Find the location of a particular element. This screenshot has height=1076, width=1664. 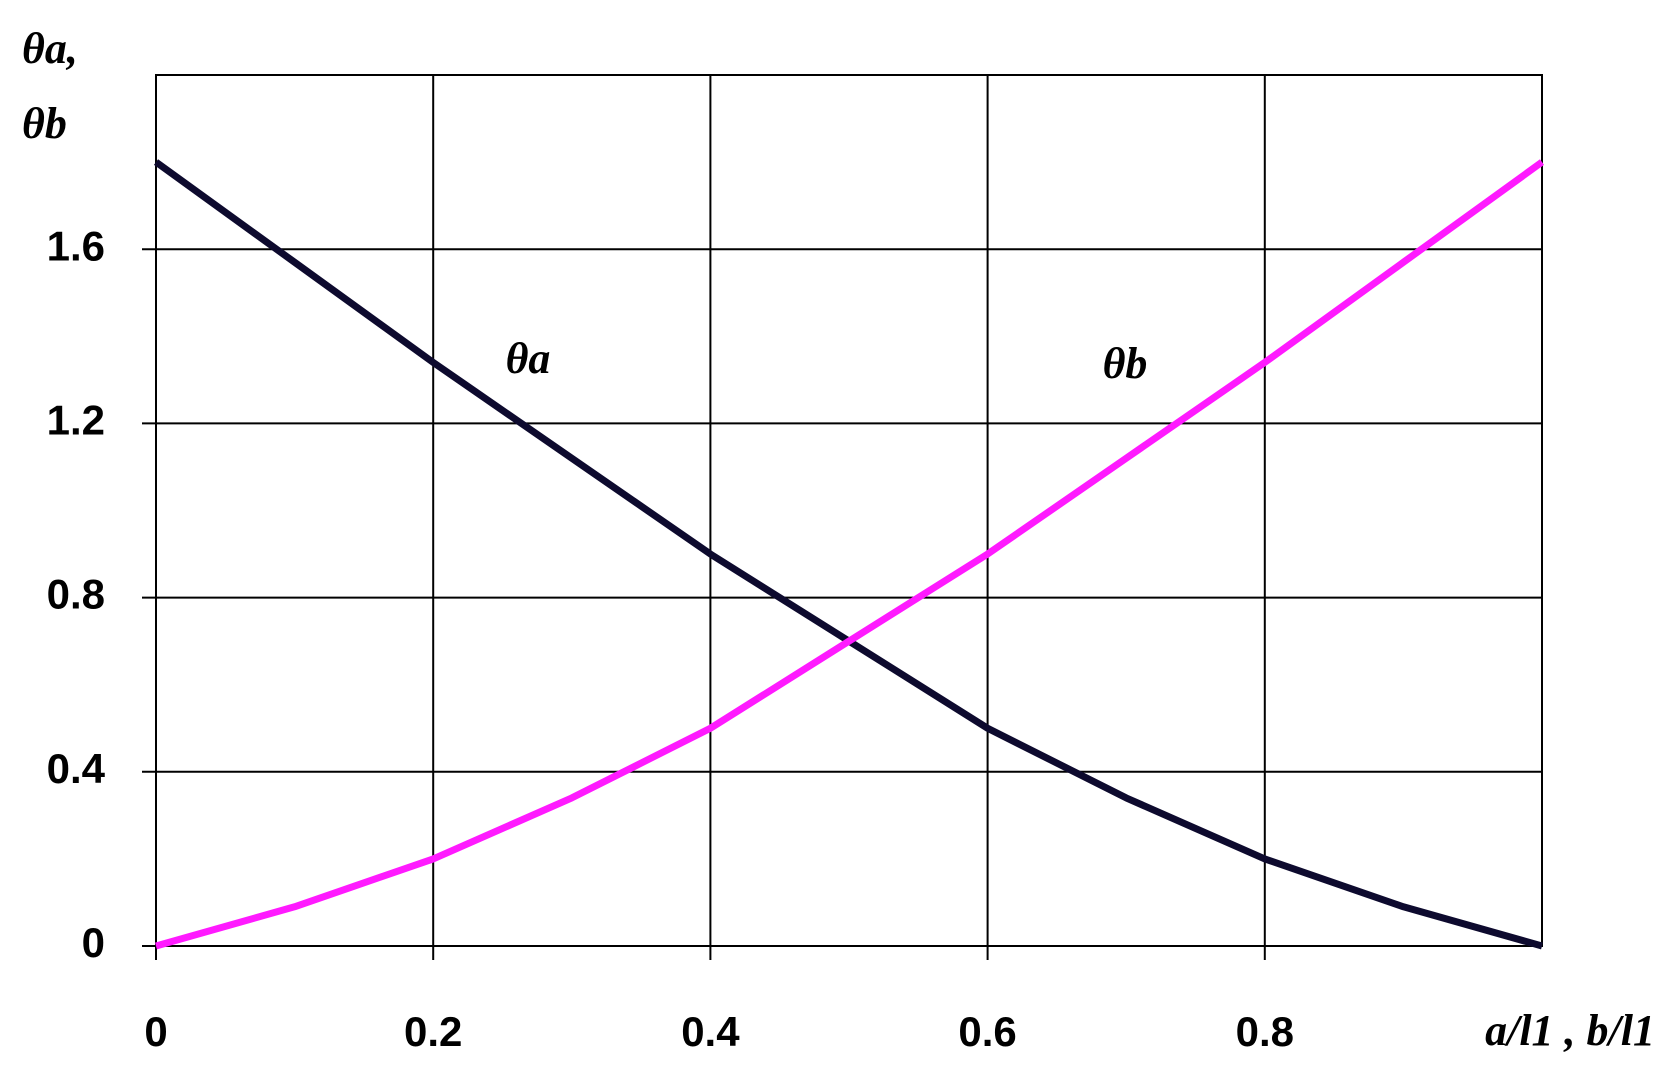

y-tick-label: 0 is located at coordinates (93, 942).